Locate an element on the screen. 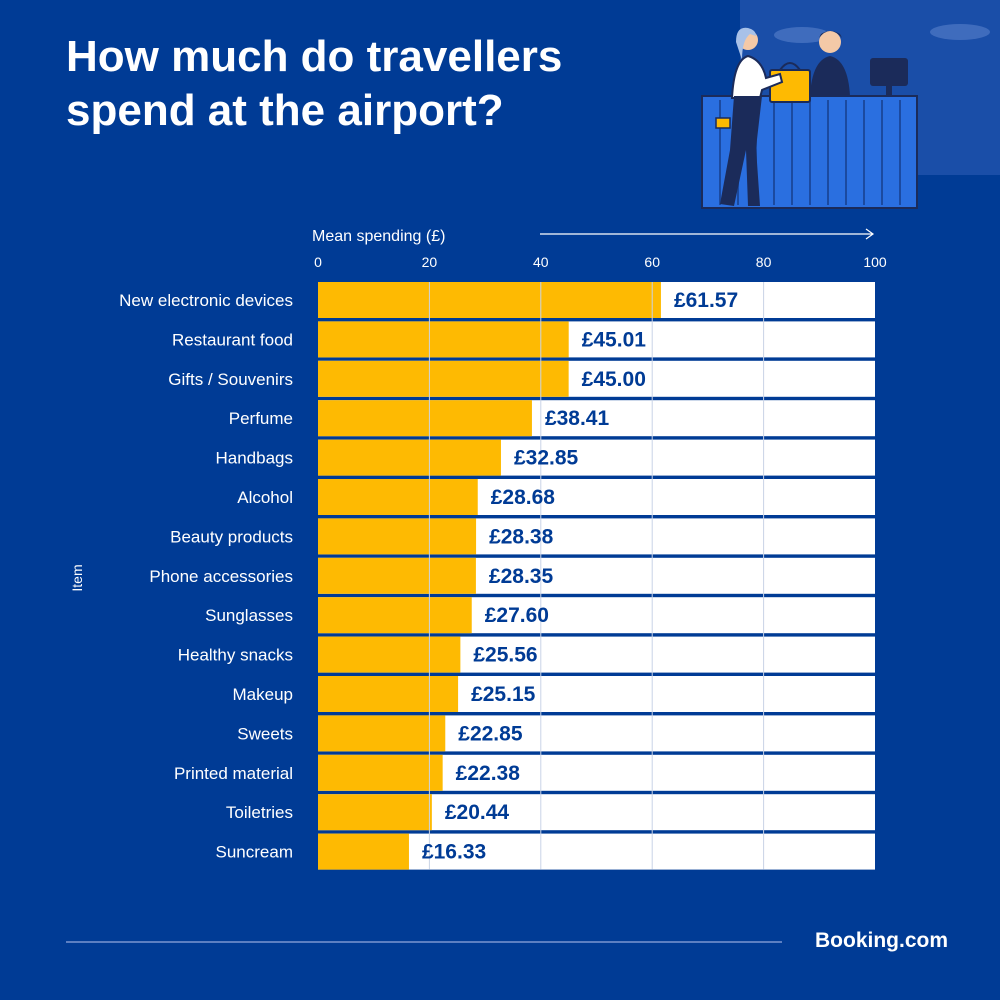 This screenshot has width=1000, height=1000. category-label: Sunglasses is located at coordinates (249, 615).